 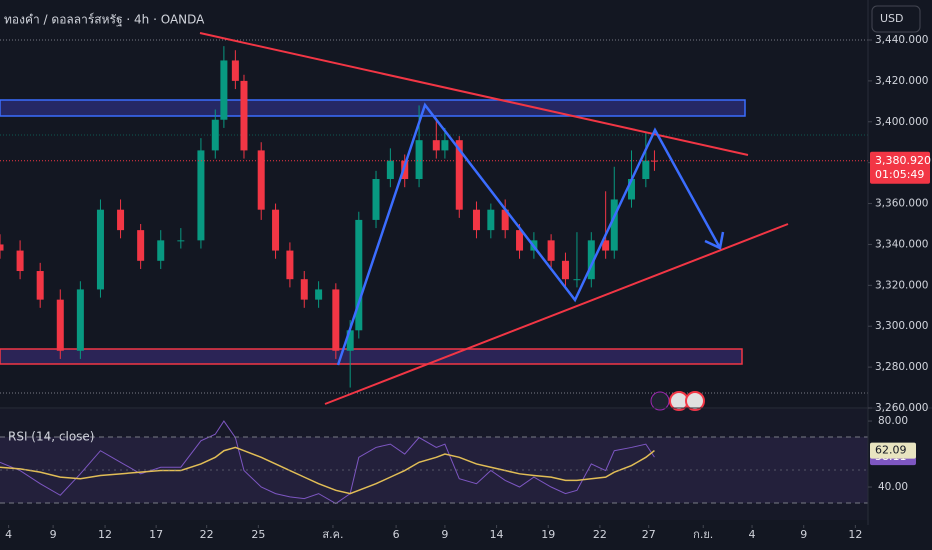 I want to click on y-tick-label: 3,420.000, so click(x=901, y=81).